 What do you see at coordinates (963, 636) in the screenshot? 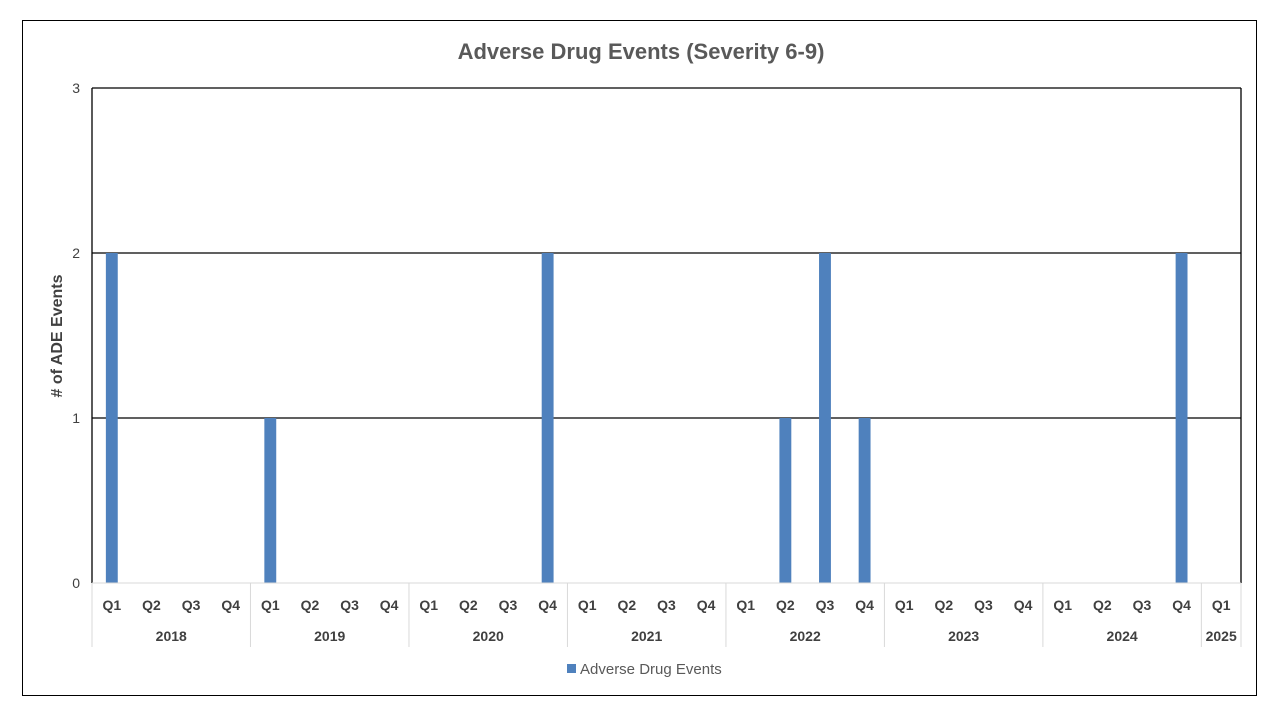
I see `x-group-label: 2023` at bounding box center [963, 636].